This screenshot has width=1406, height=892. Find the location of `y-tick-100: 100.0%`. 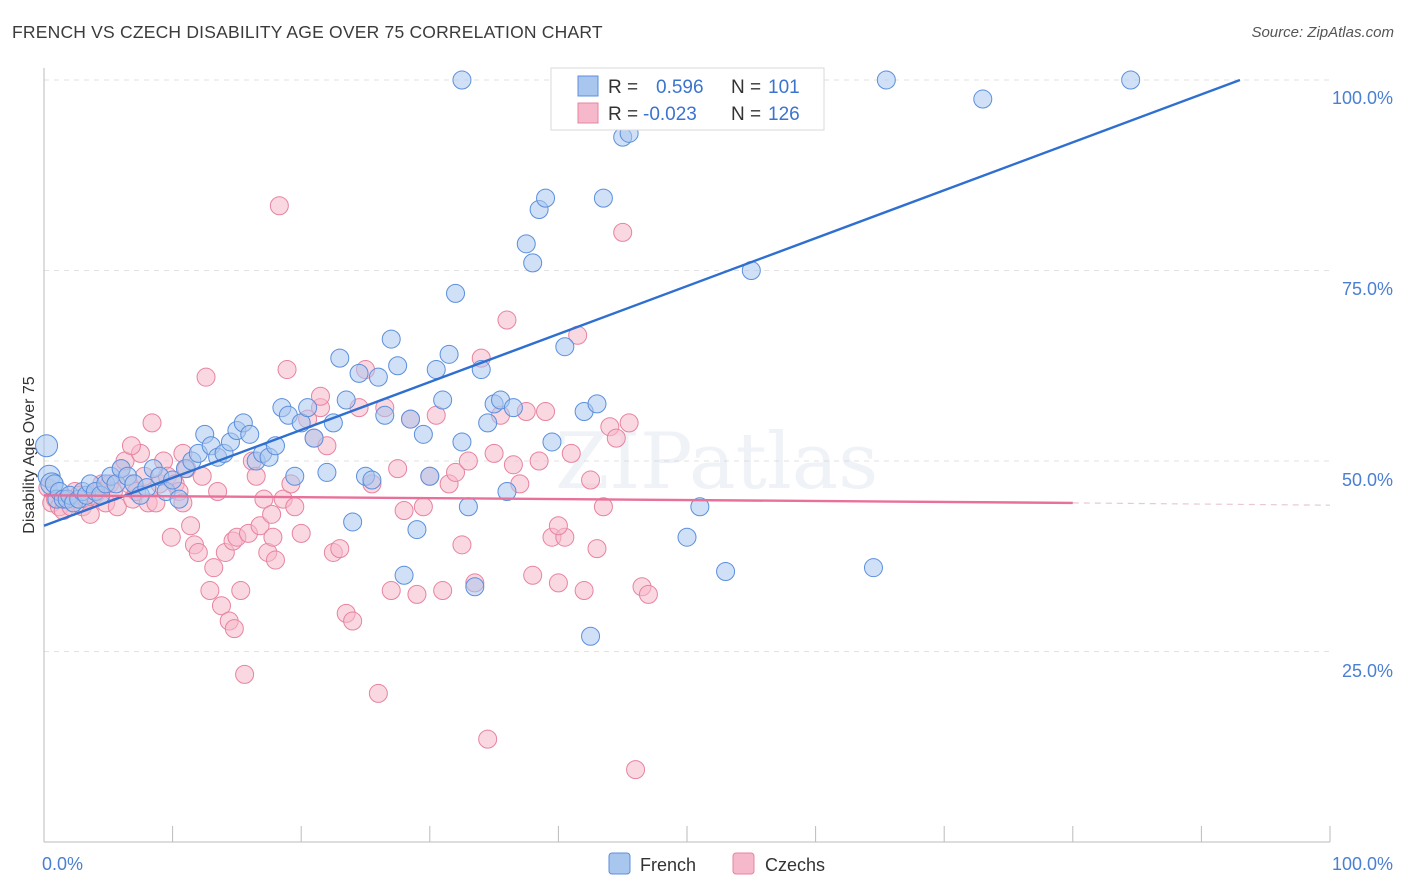

y-tick-100: 100.0% is located at coordinates (1362, 98).